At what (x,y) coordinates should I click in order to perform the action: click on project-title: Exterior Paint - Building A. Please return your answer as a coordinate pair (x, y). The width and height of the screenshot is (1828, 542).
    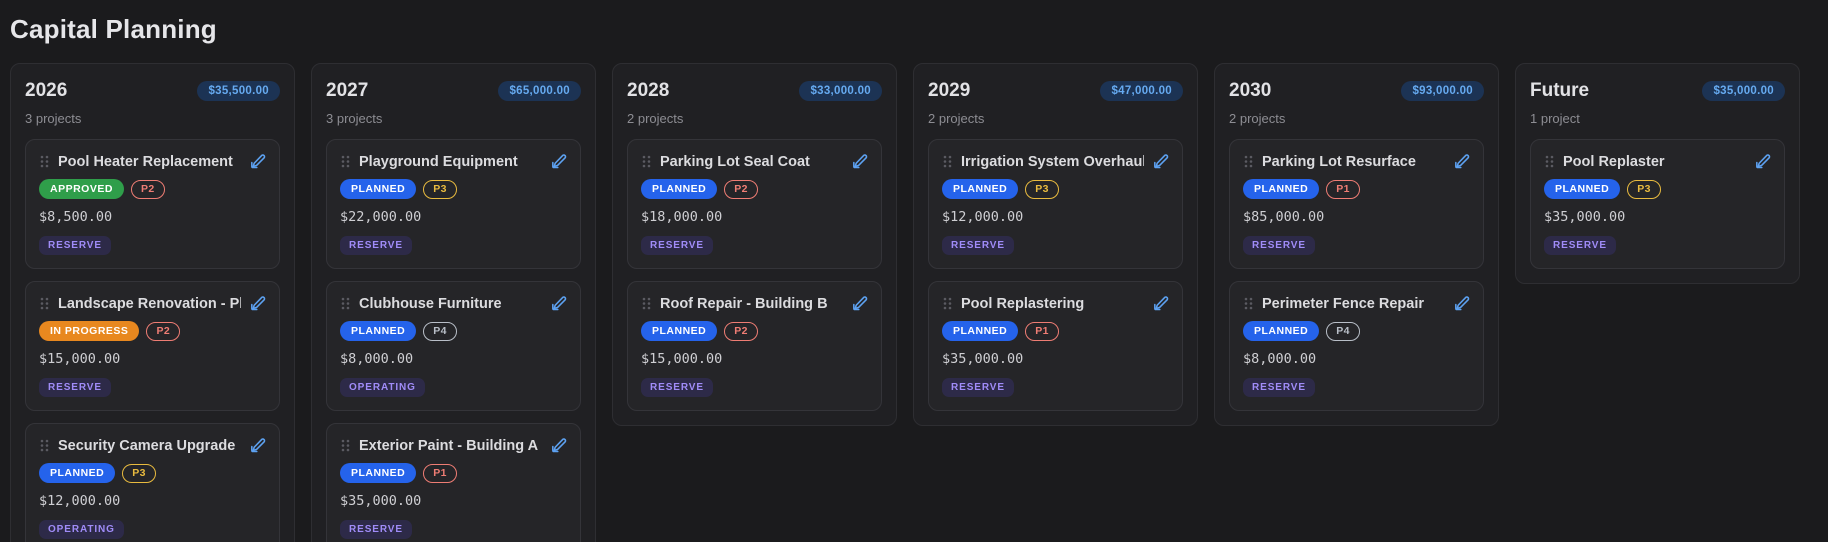
    Looking at the image, I should click on (449, 445).